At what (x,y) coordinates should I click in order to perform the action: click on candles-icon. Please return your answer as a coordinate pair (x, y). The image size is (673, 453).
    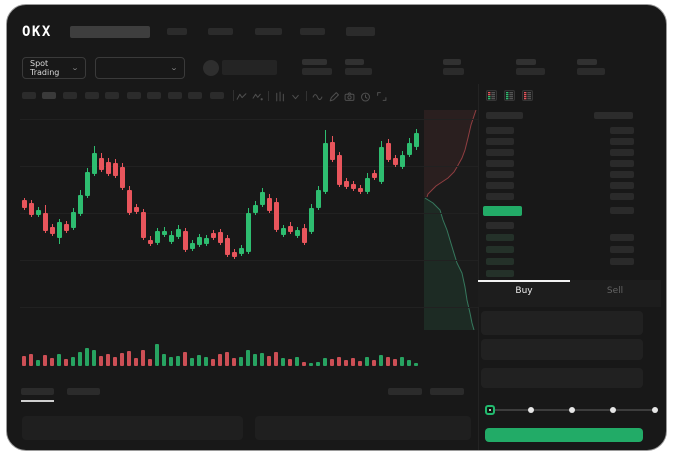
    Looking at the image, I should click on (279, 96).